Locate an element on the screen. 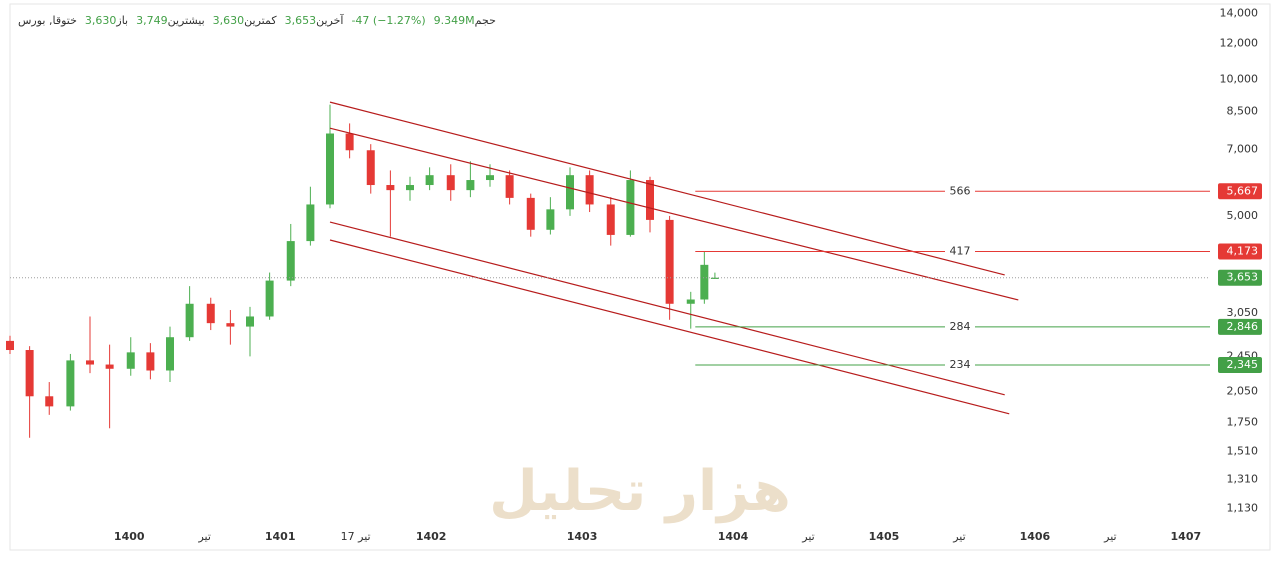 The height and width of the screenshot is (561, 1280). header-field: کمترین3,630 is located at coordinates (245, 20).